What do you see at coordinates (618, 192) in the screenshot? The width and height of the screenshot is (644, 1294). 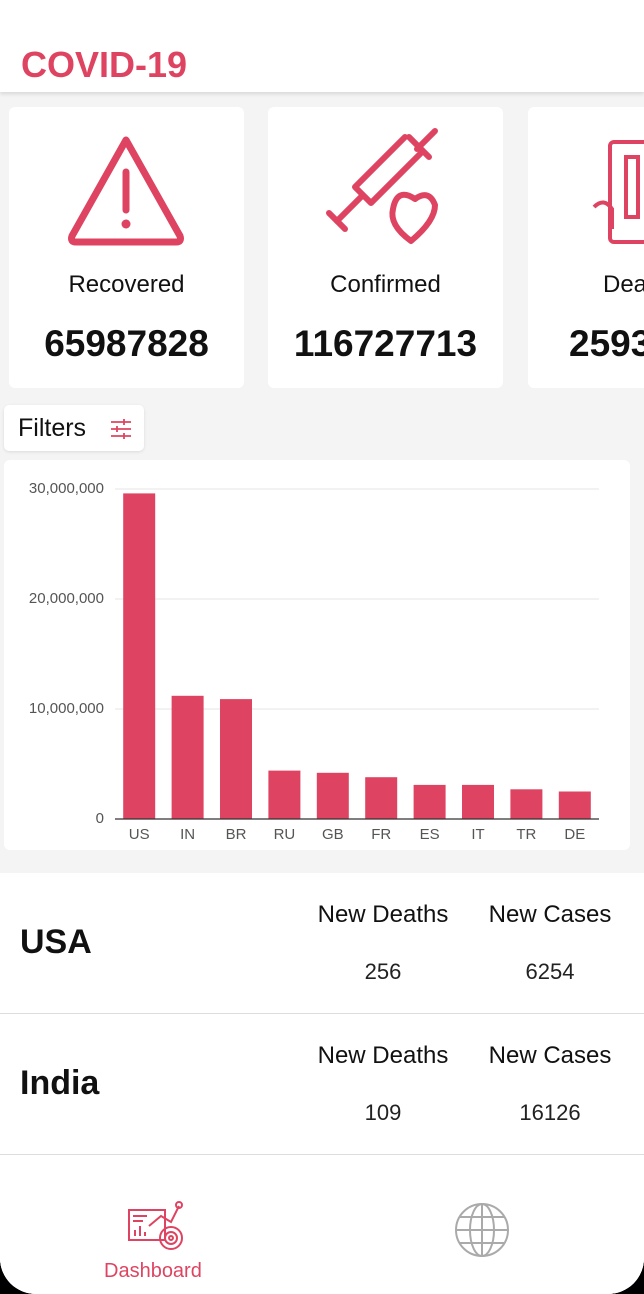 I see `report-icon` at bounding box center [618, 192].